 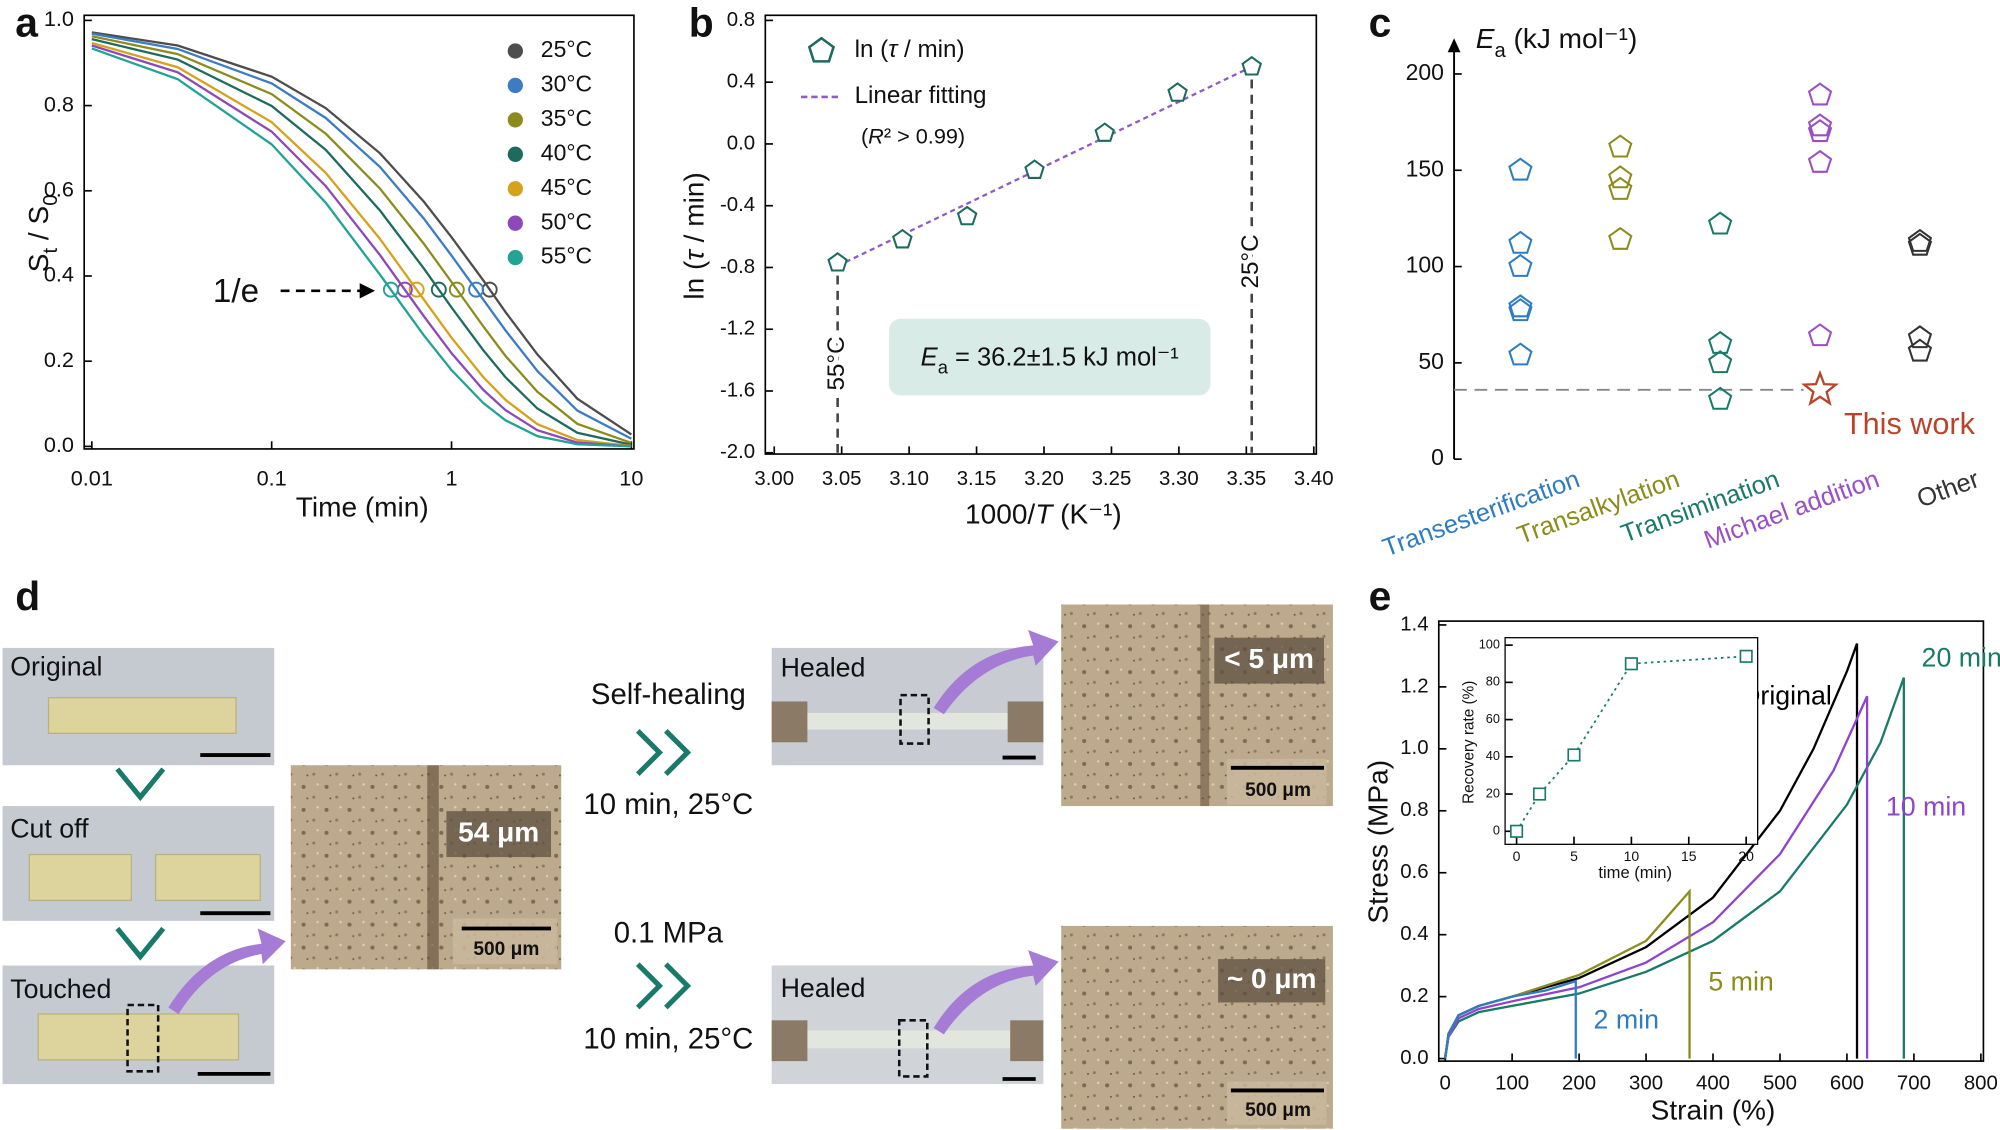 I want to click on photo, so click(x=907, y=706).